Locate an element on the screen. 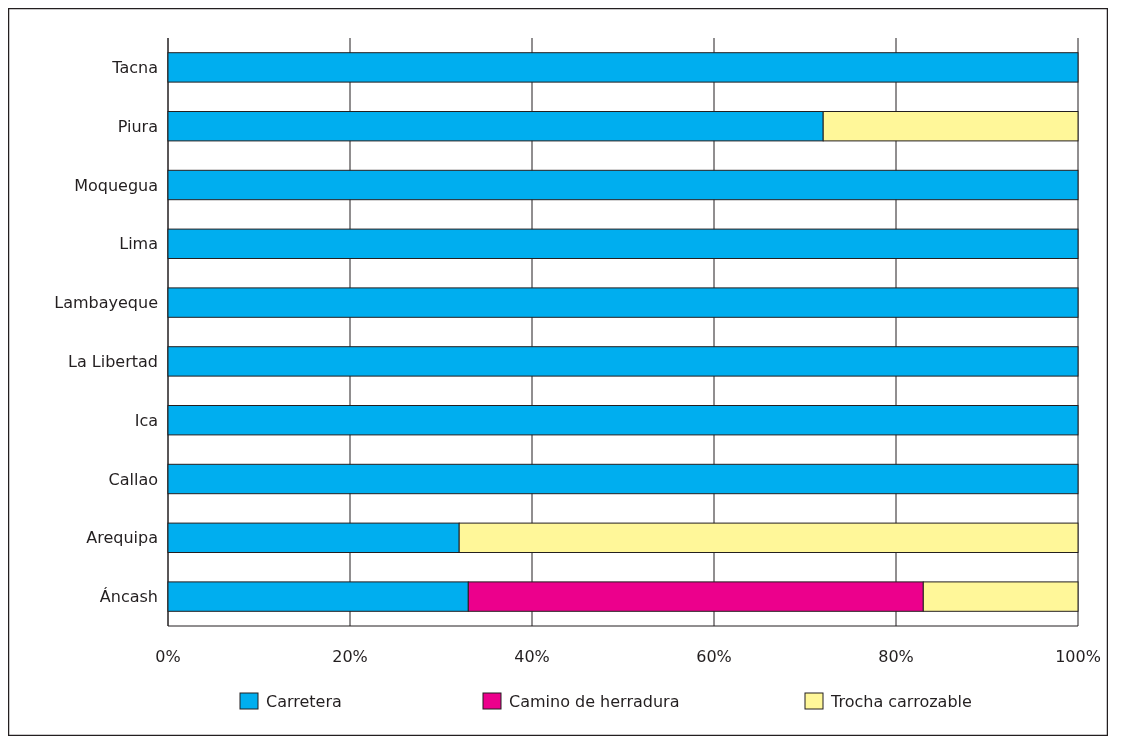 This screenshot has height=747, width=1122. y-tick-label: Tacna is located at coordinates (134, 67).